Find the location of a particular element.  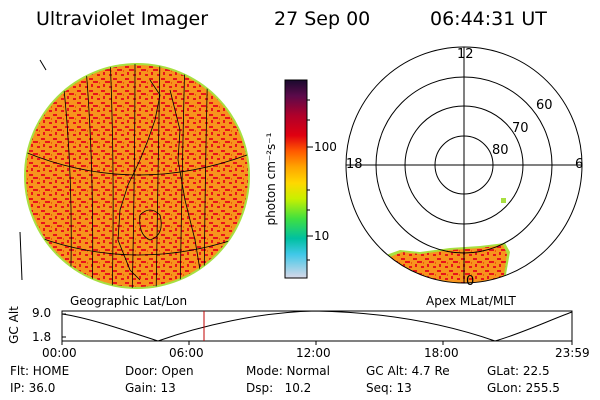

time-tick-0000: 00:00 is located at coordinates (59, 353).